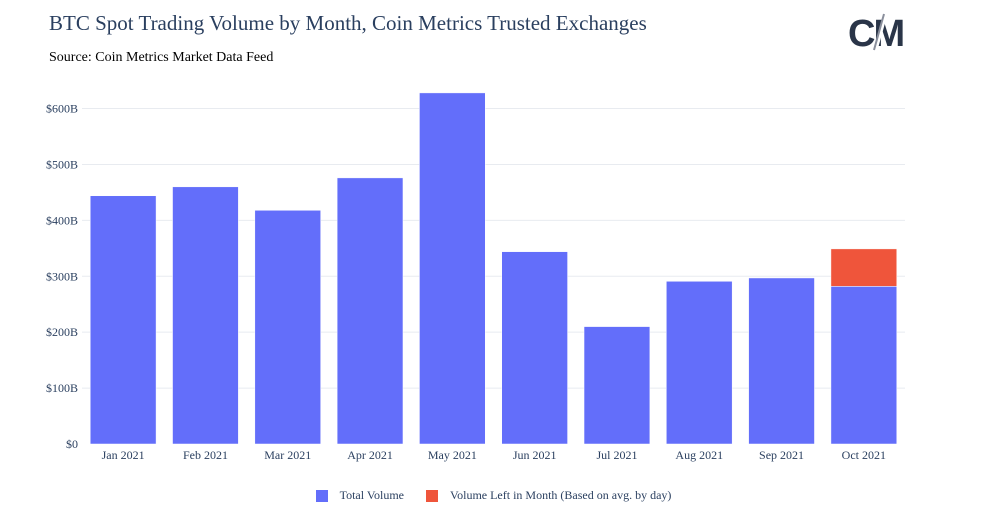 The height and width of the screenshot is (525, 985). What do you see at coordinates (205, 455) in the screenshot?
I see `x-tick-label: Feb 2021` at bounding box center [205, 455].